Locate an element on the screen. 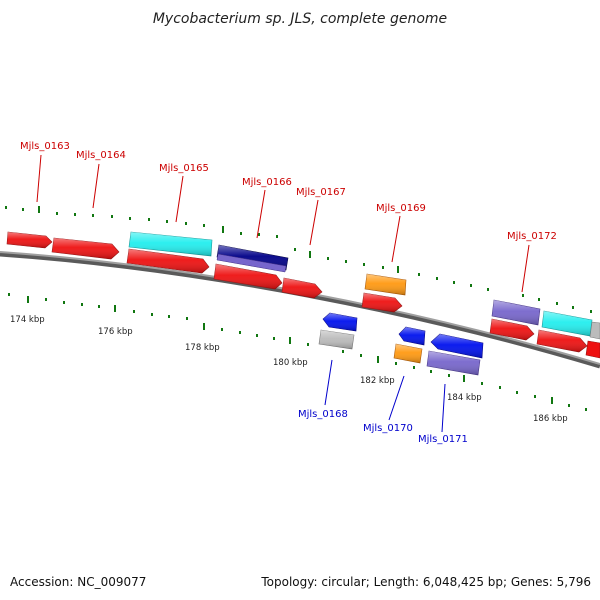 Image resolution: width=600 pixels, height=600 pixels. label-mjls-0170: Mjls_0170 is located at coordinates (388, 428).